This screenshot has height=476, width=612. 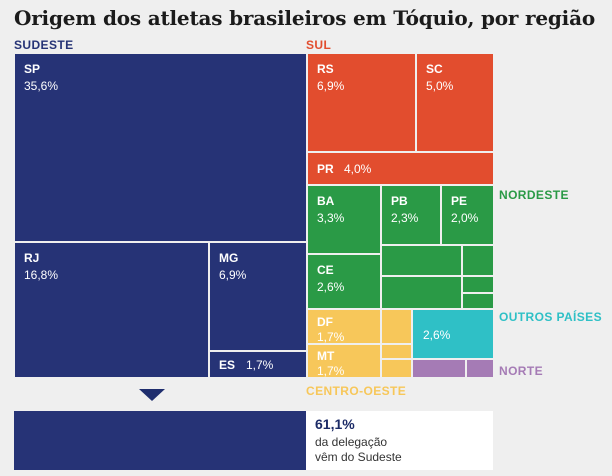 What do you see at coordinates (465, 218) in the screenshot?
I see `cell-value: 2,0%` at bounding box center [465, 218].